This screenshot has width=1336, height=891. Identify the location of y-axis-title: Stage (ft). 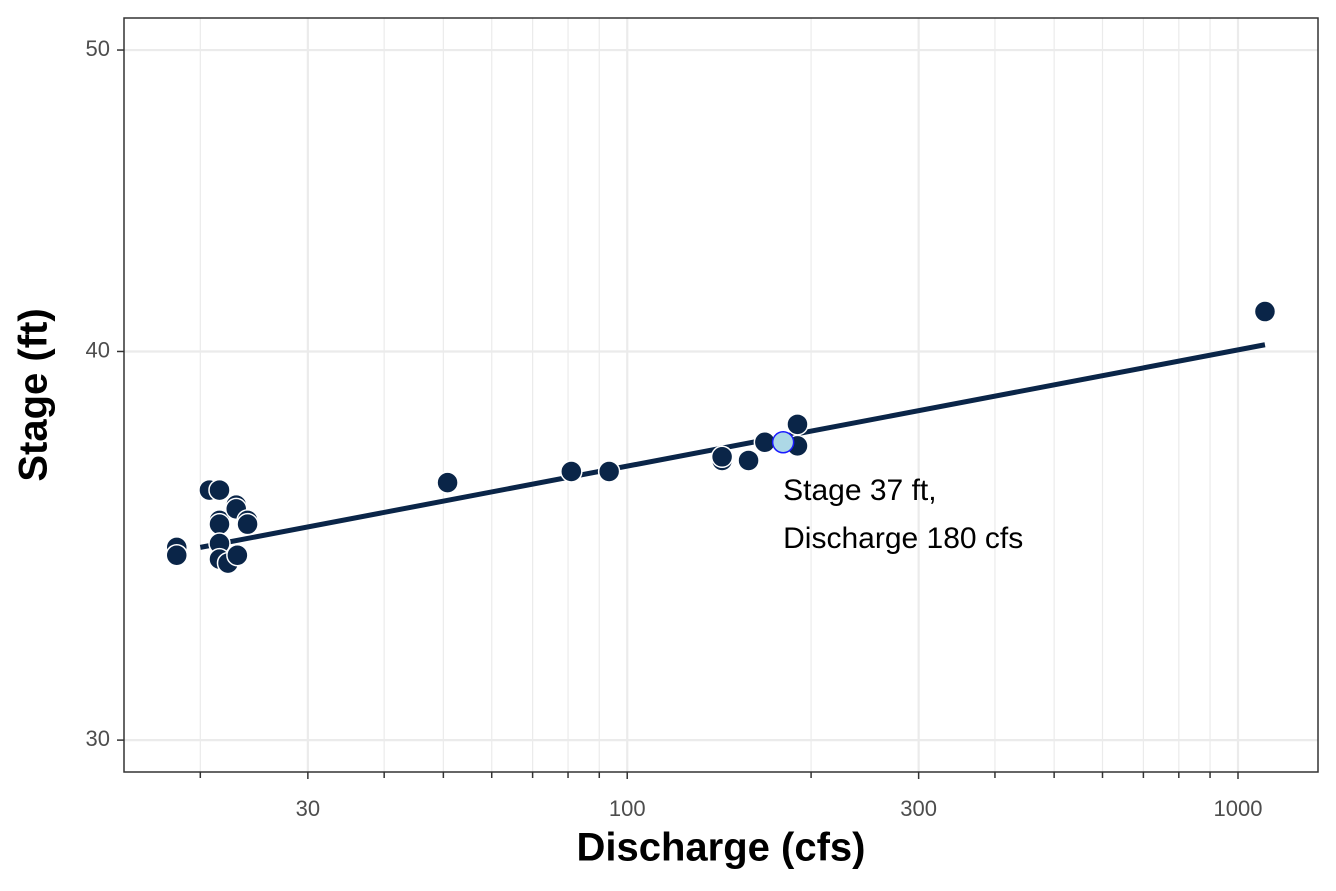
(34, 394).